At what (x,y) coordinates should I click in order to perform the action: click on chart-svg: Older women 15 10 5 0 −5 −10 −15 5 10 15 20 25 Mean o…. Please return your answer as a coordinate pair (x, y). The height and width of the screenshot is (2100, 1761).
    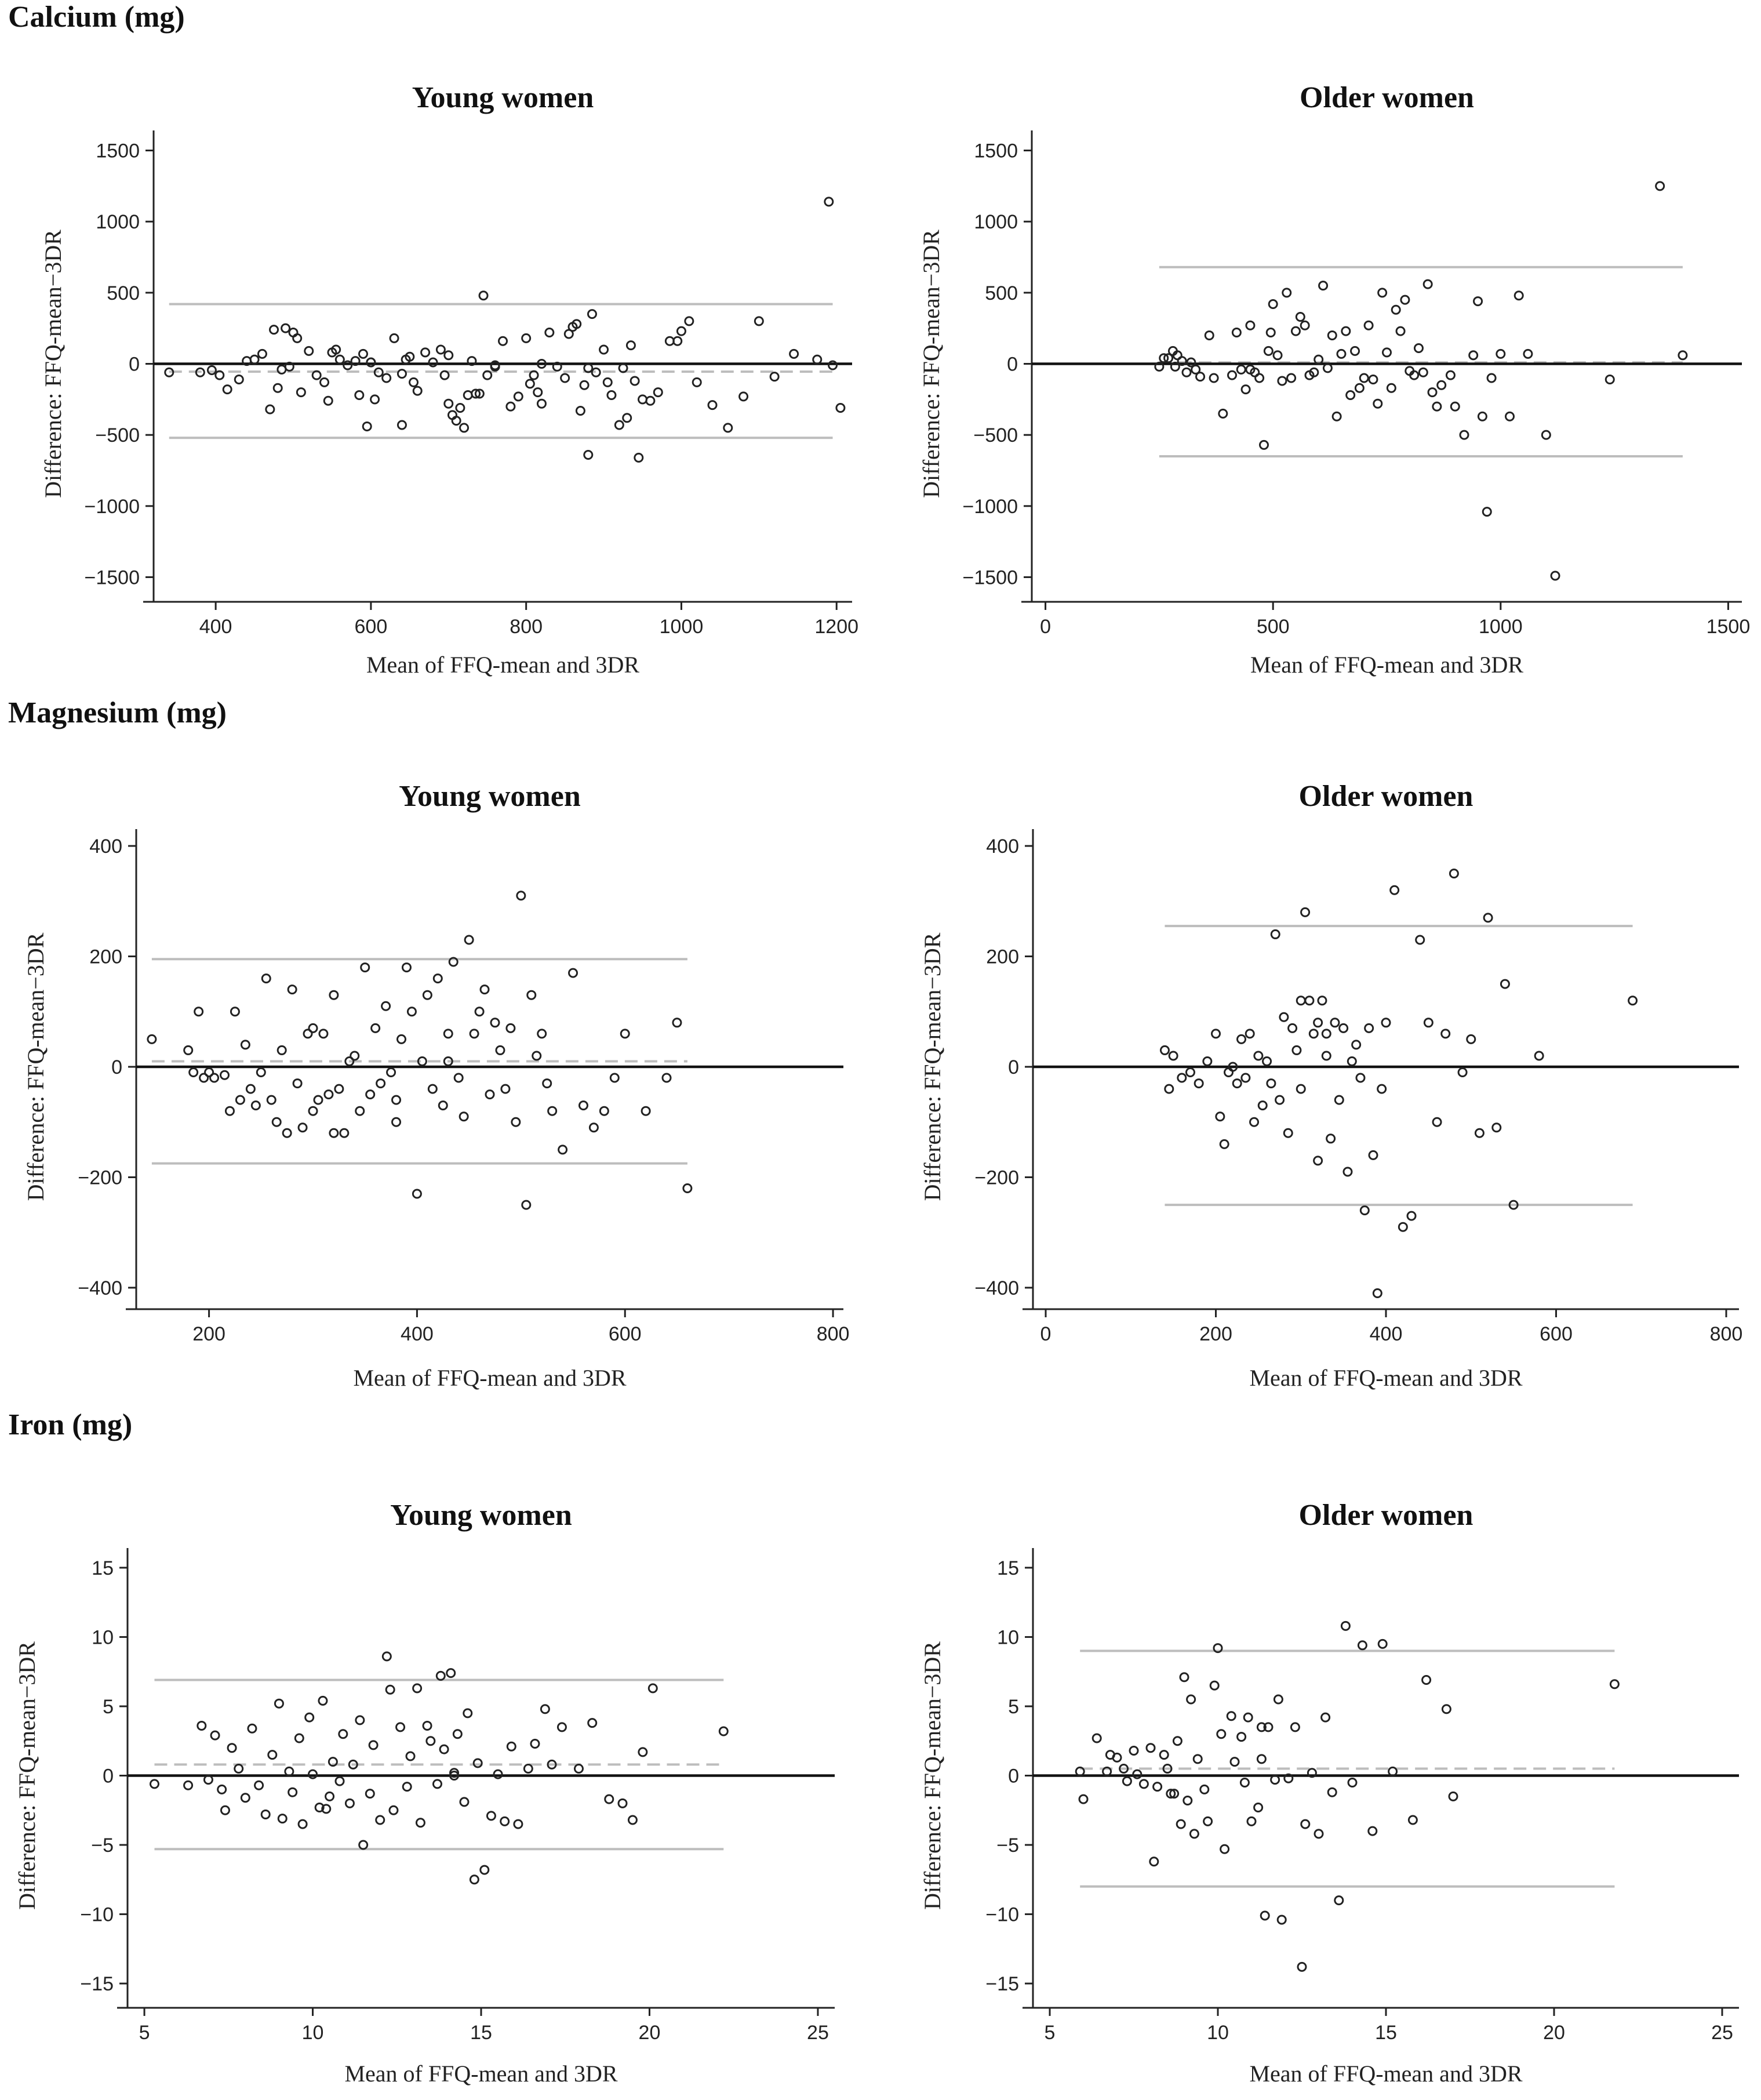
    Looking at the image, I should click on (1329, 1793).